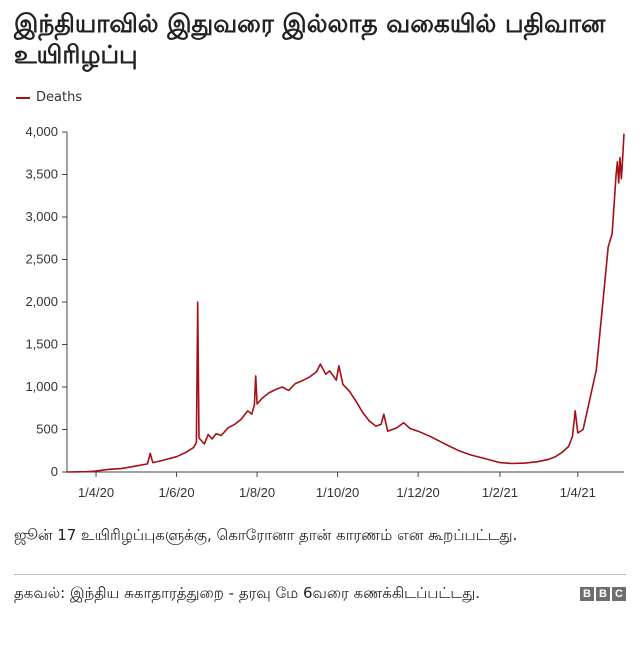 This screenshot has height=645, width=640. Describe the element at coordinates (59, 97) in the screenshot. I see `legend-label-deaths: Deaths` at that location.